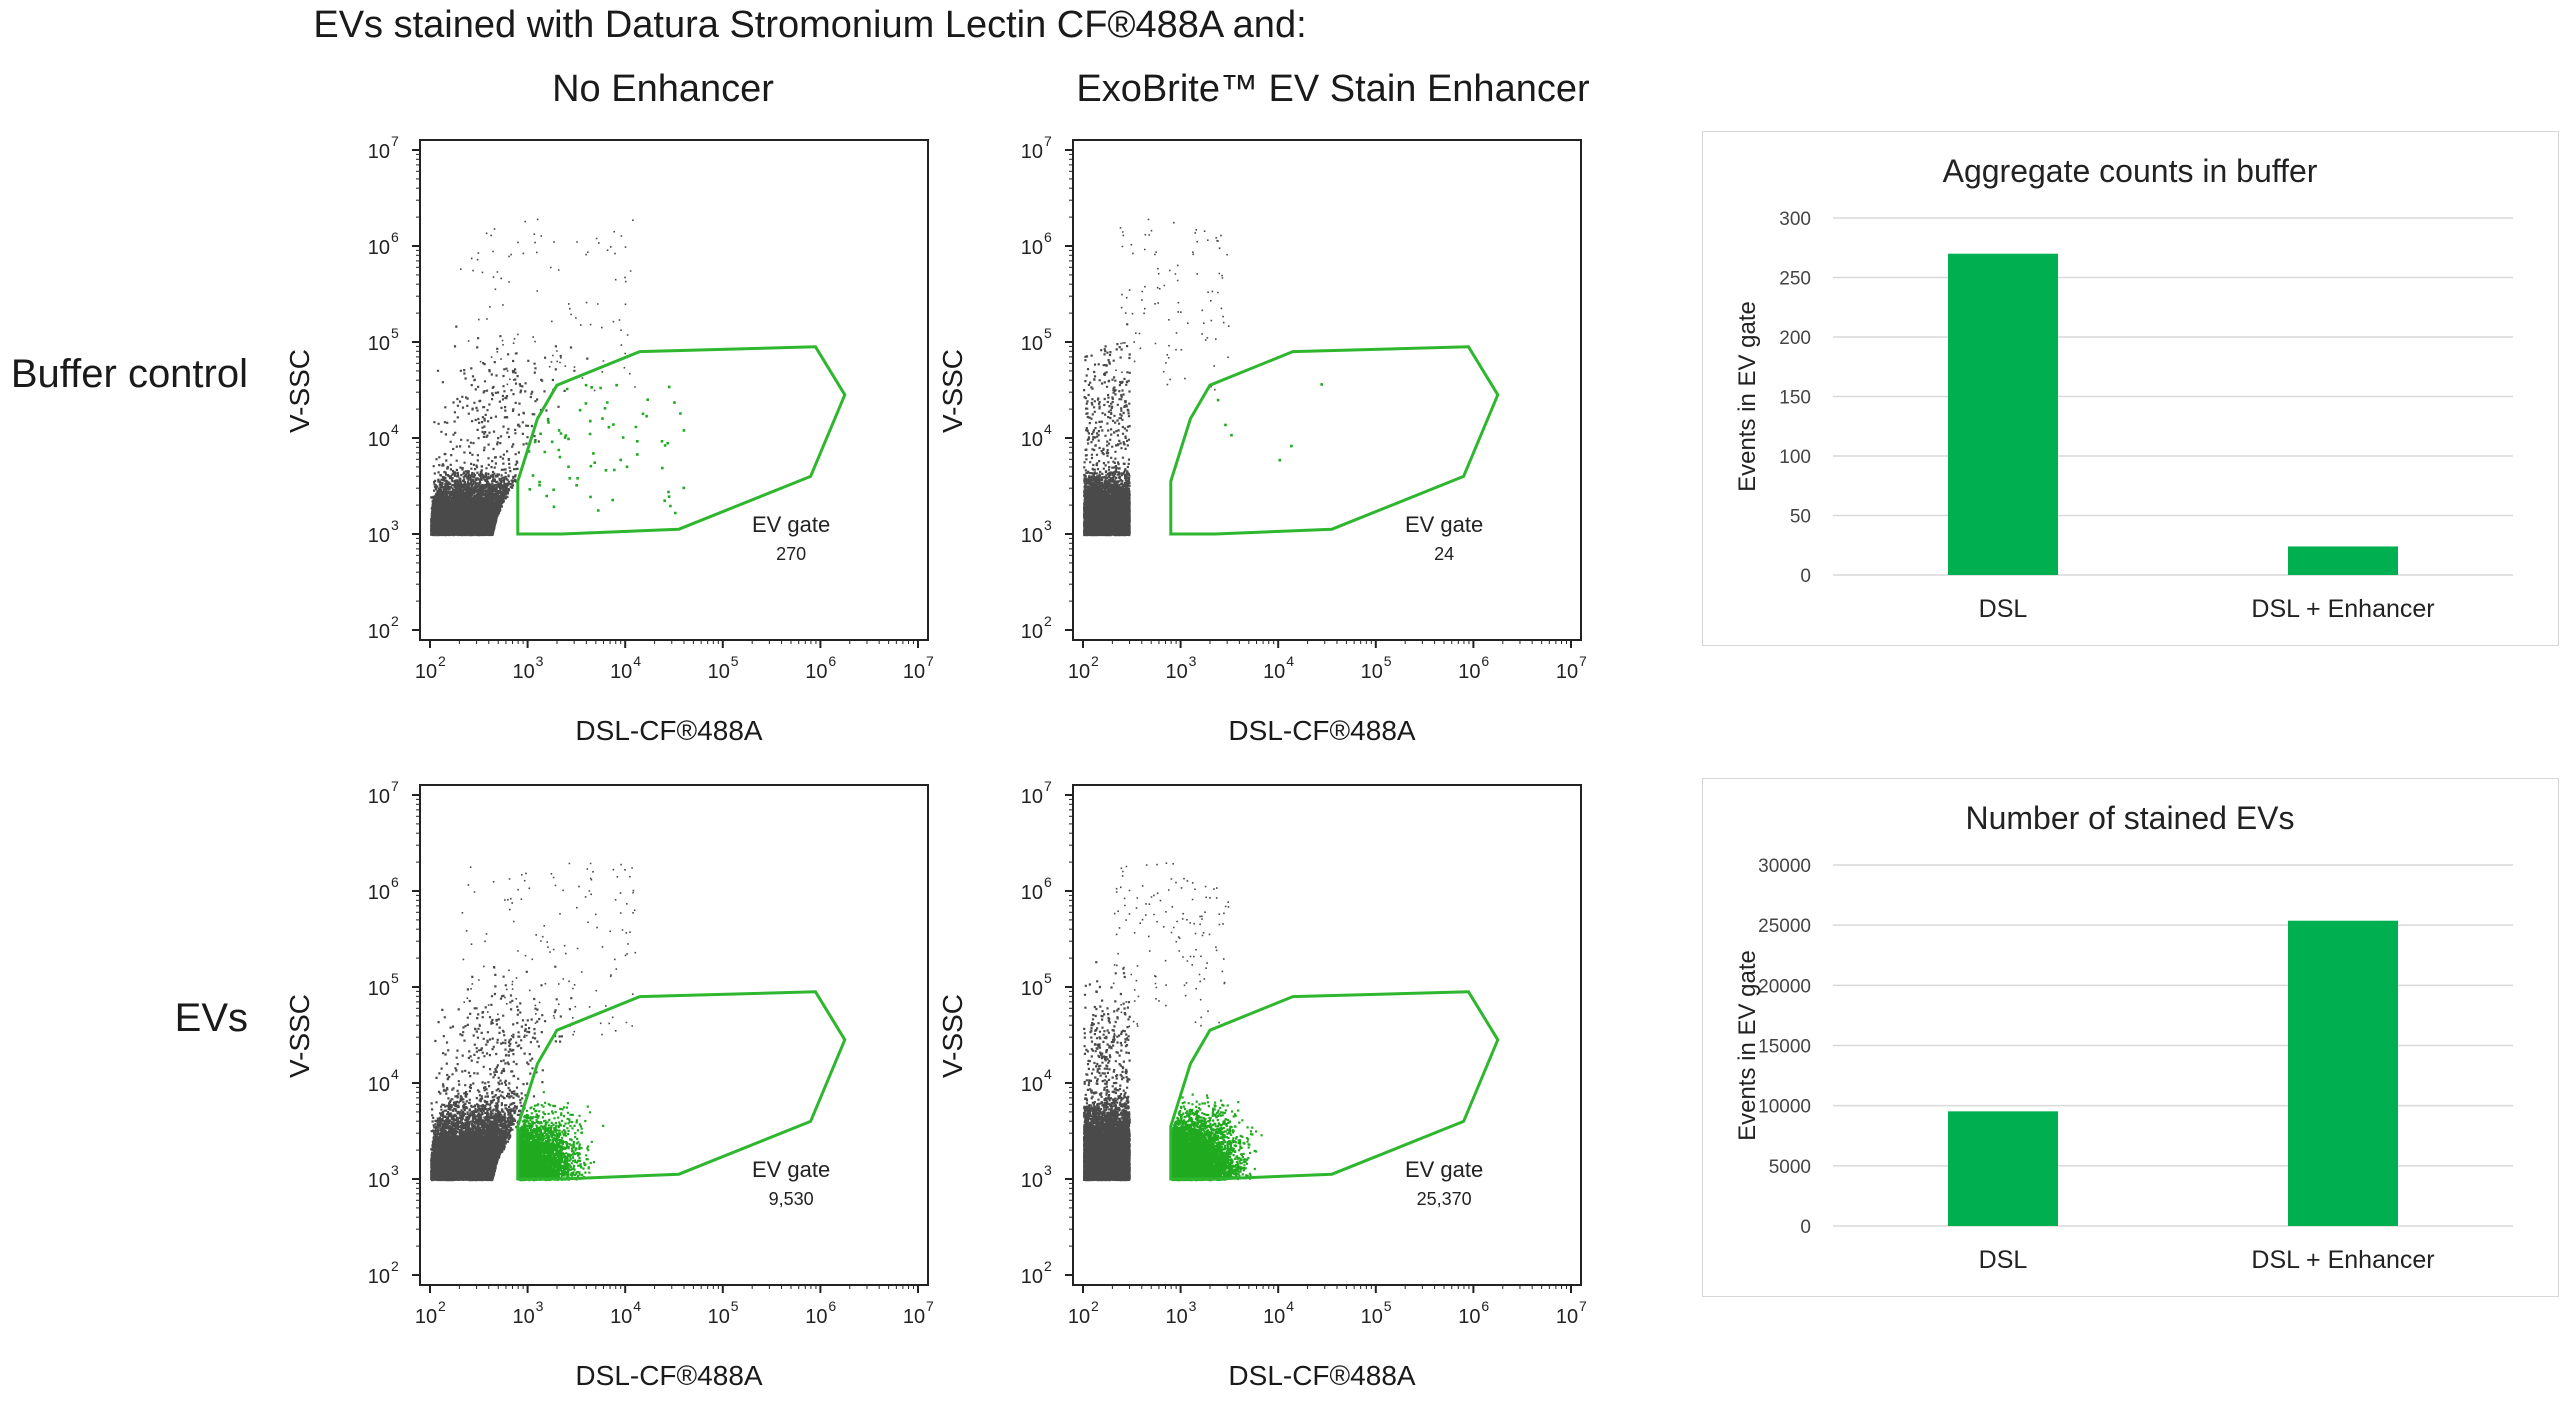  What do you see at coordinates (1795, 338) in the screenshot?
I see `y-tick-label: 200` at bounding box center [1795, 338].